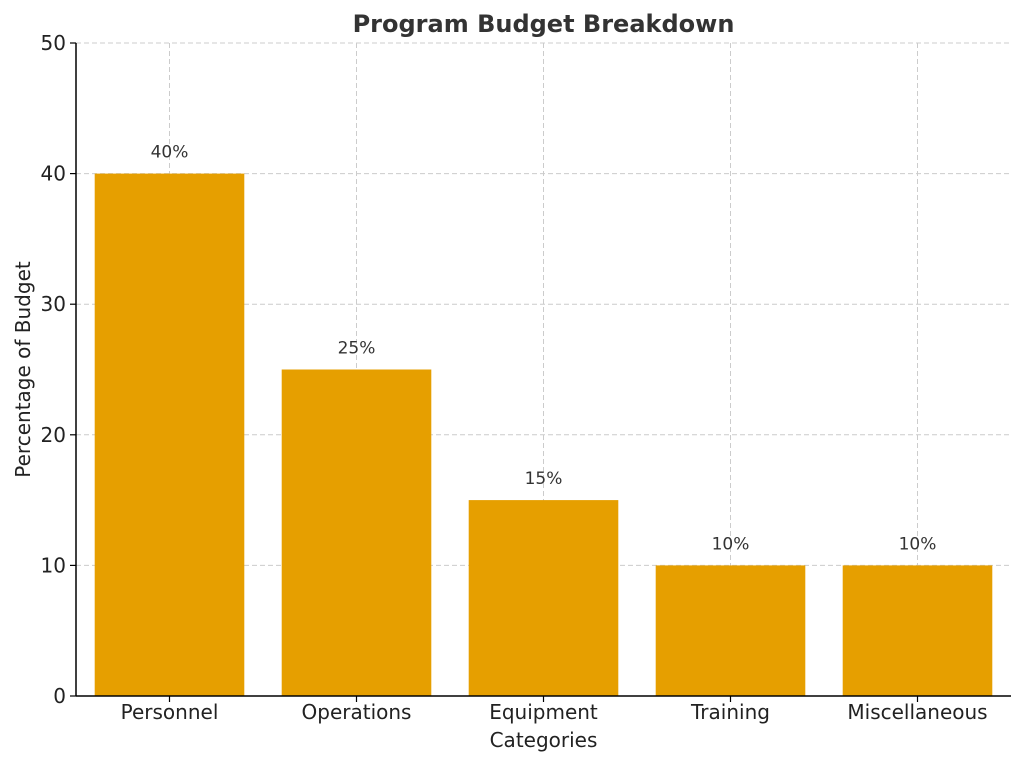  I want to click on data-label-miscellaneous: 10%, so click(918, 544).